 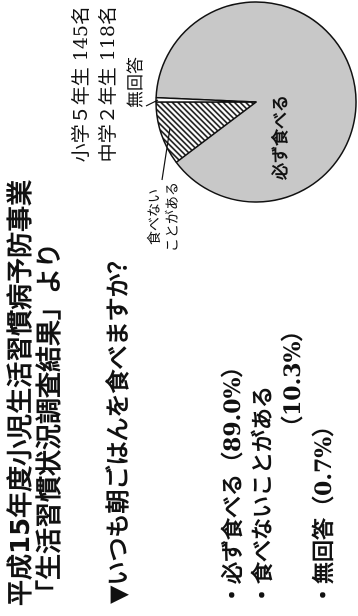 I want to click on legend-item-sometimes-skip: ・食べないことがある, so click(x=263, y=496).